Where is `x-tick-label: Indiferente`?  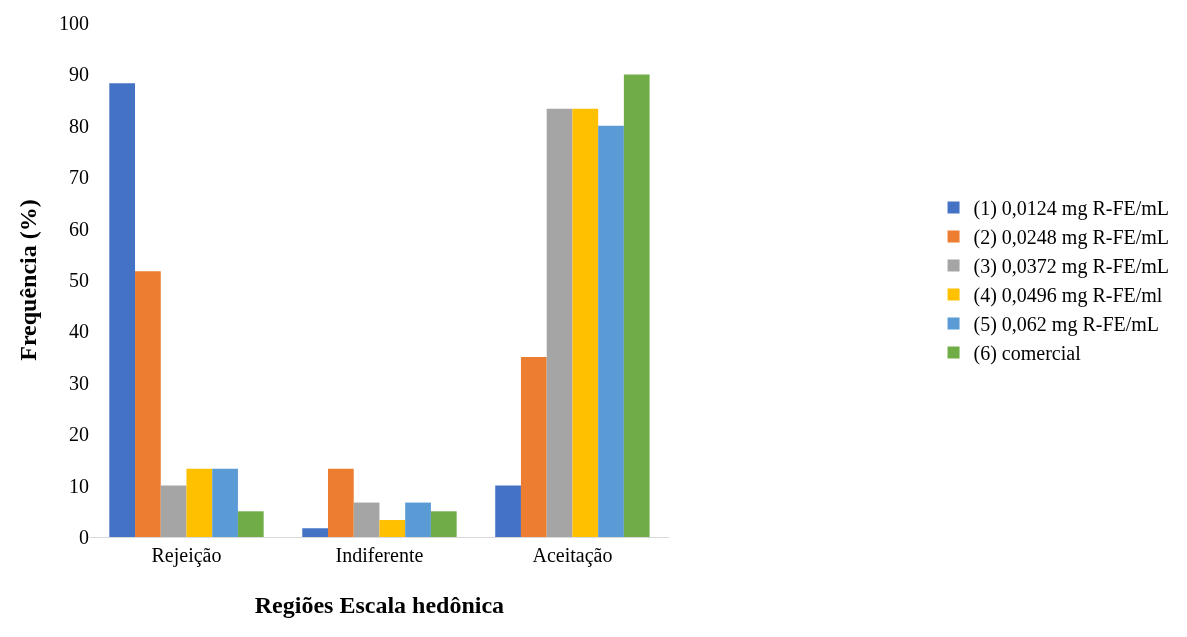
x-tick-label: Indiferente is located at coordinates (379, 555).